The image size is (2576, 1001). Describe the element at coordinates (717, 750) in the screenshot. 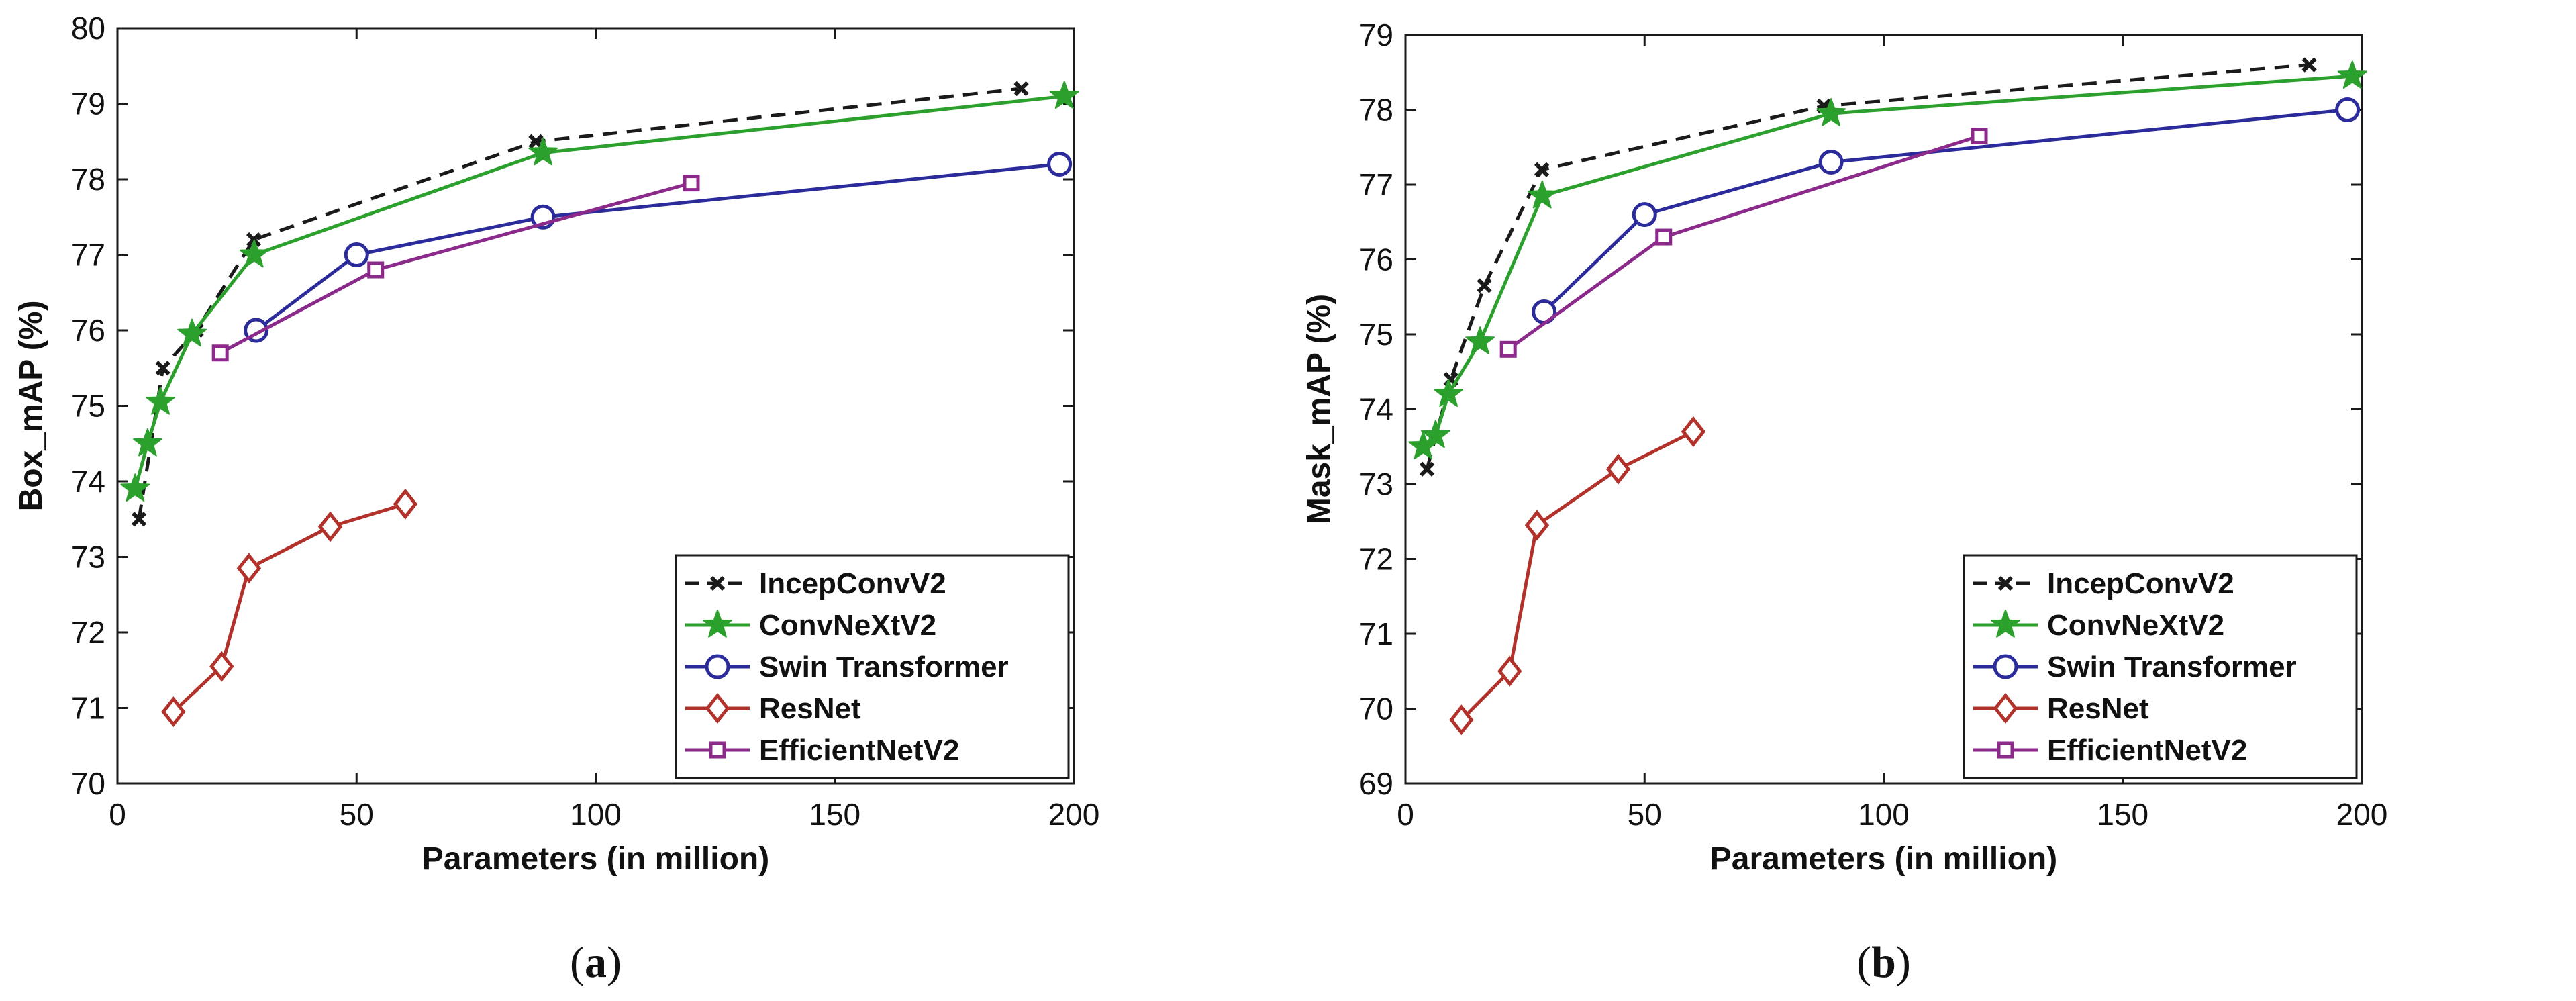

I see `legend-marker-efficientnetv2` at that location.